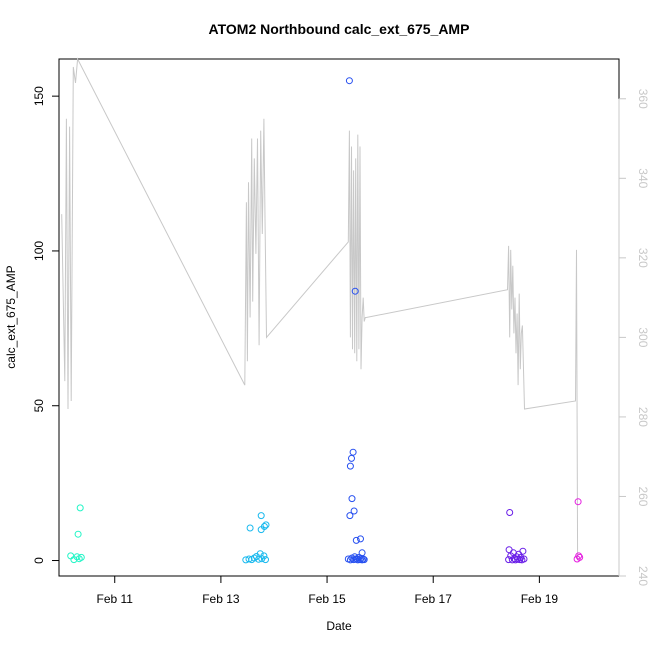 This screenshot has height=655, width=650. Describe the element at coordinates (39, 406) in the screenshot. I see `y-tick-label-1: 50` at that location.